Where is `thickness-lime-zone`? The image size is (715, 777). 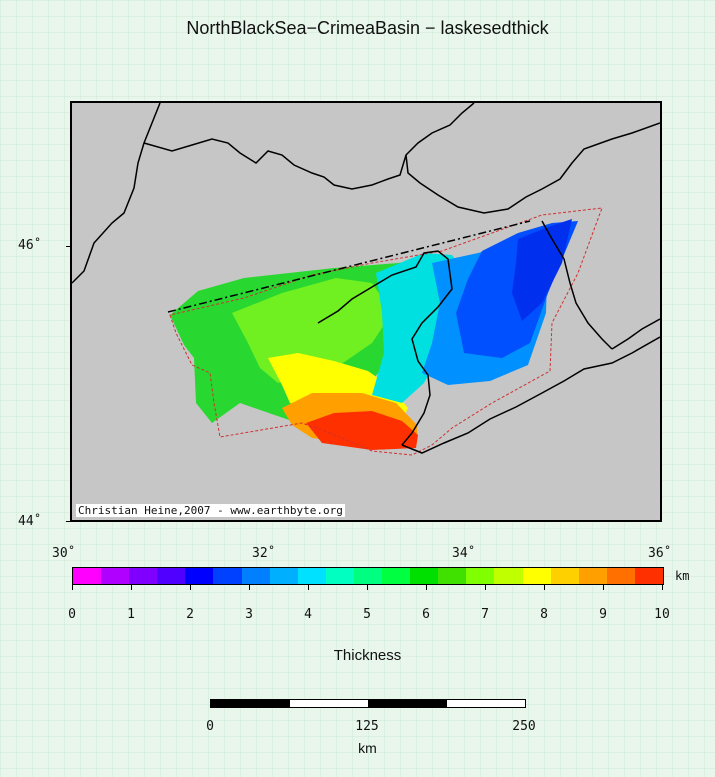 thickness-lime-zone is located at coordinates (312, 330).